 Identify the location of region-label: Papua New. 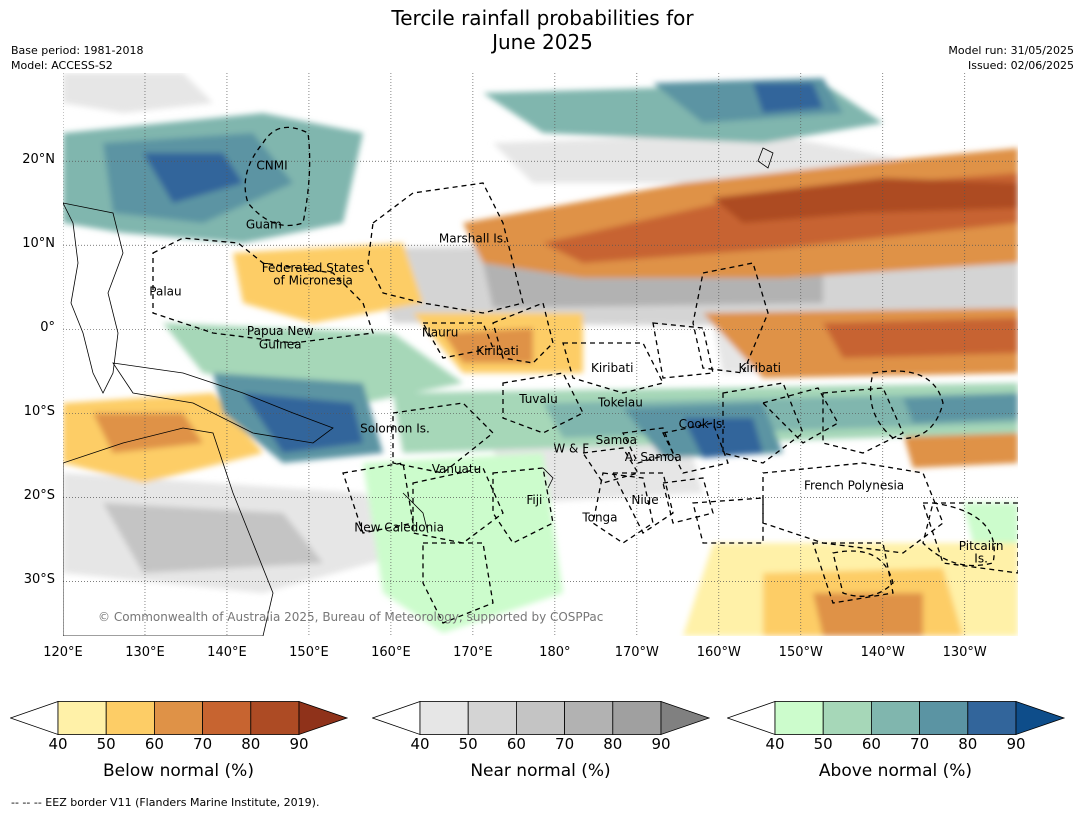
(280, 331).